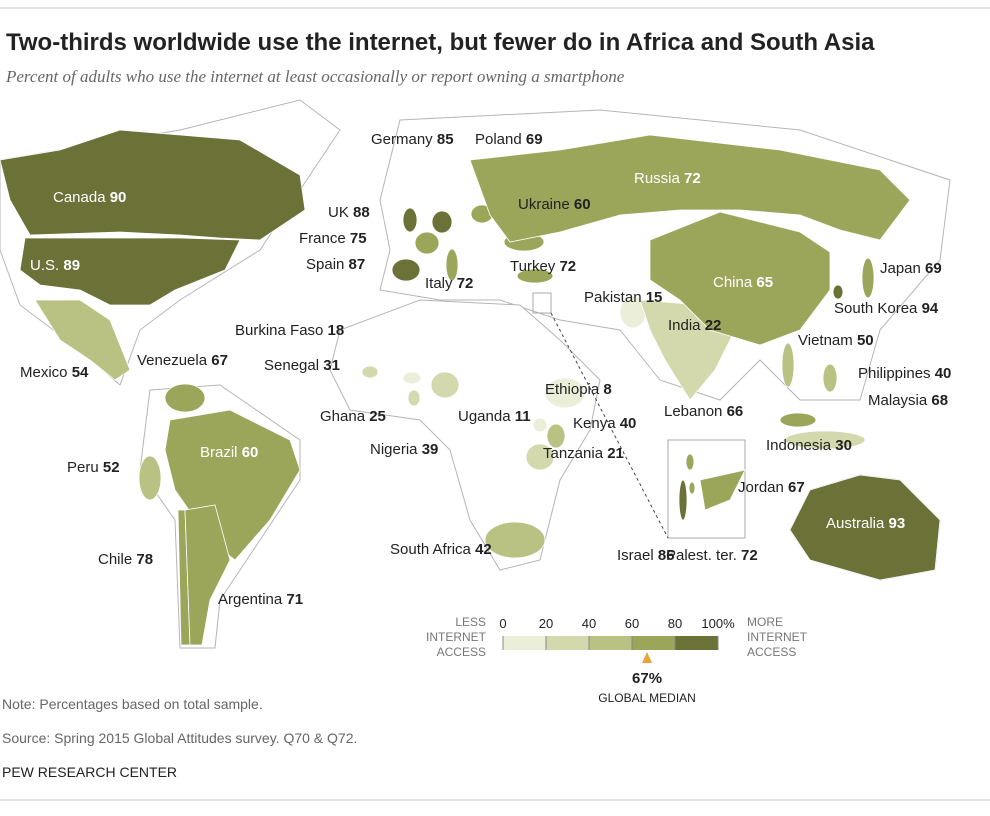 The image size is (990, 816). Describe the element at coordinates (79, 197) in the screenshot. I see `country-name: Canada` at that location.